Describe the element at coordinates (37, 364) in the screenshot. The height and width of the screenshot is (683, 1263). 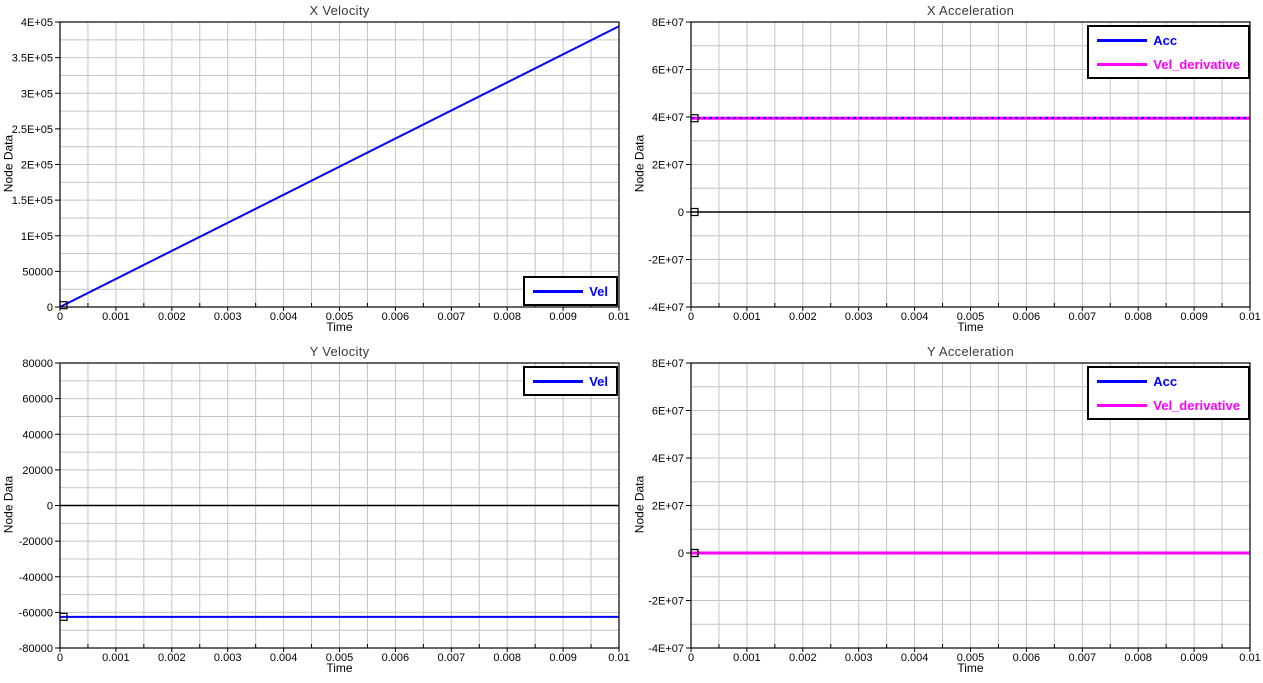
I see `y-tick-label: 80000` at that location.